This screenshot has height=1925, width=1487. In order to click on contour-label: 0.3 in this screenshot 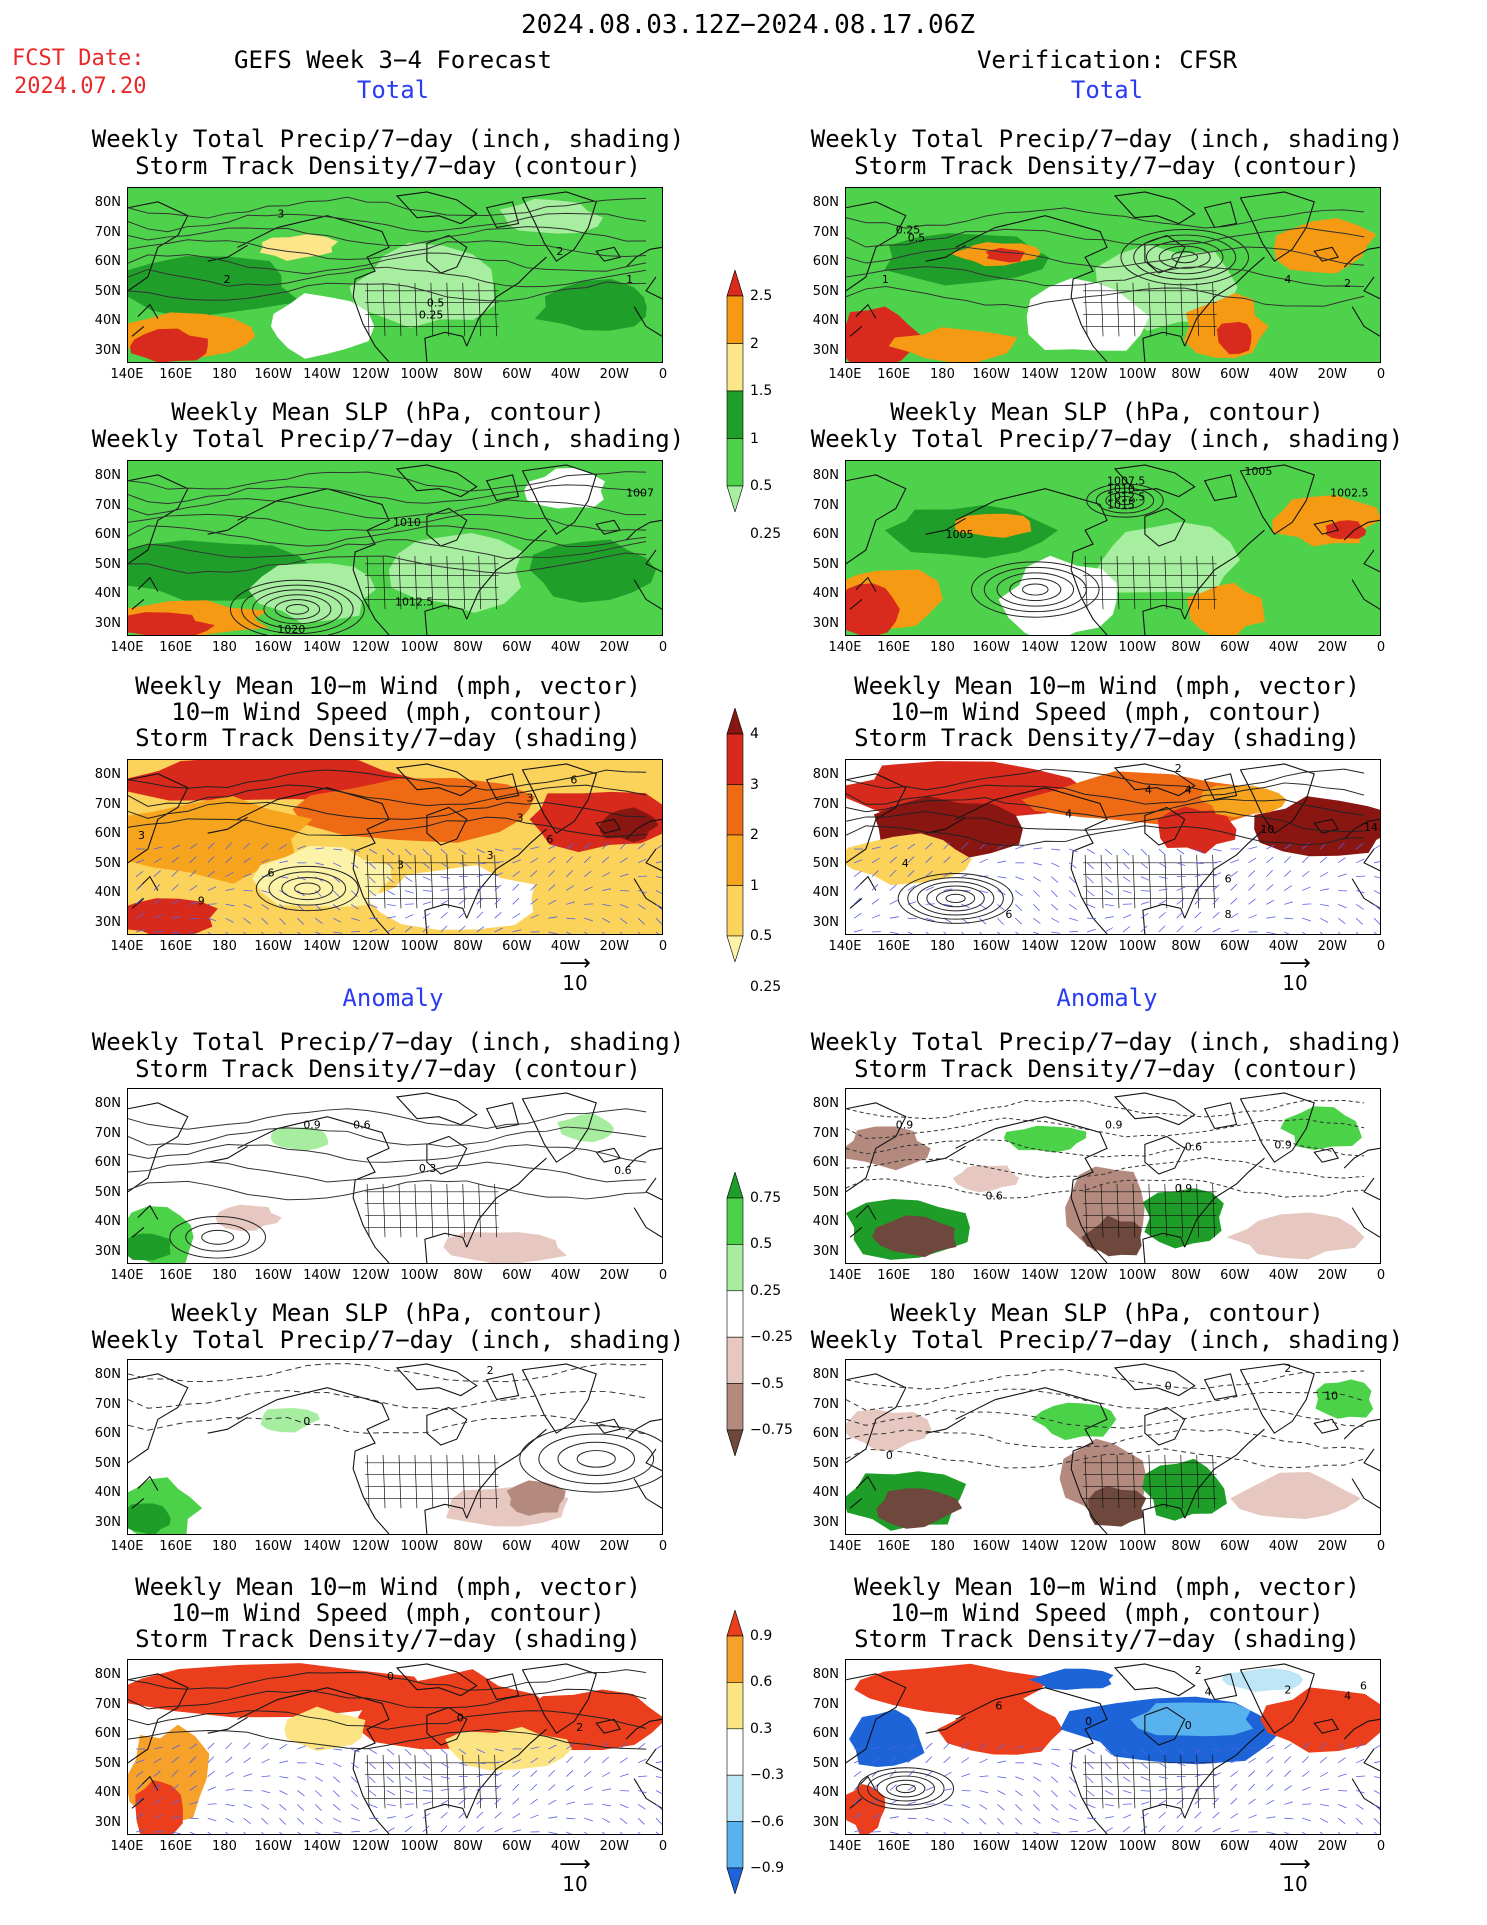, I will do `click(427, 1168)`.